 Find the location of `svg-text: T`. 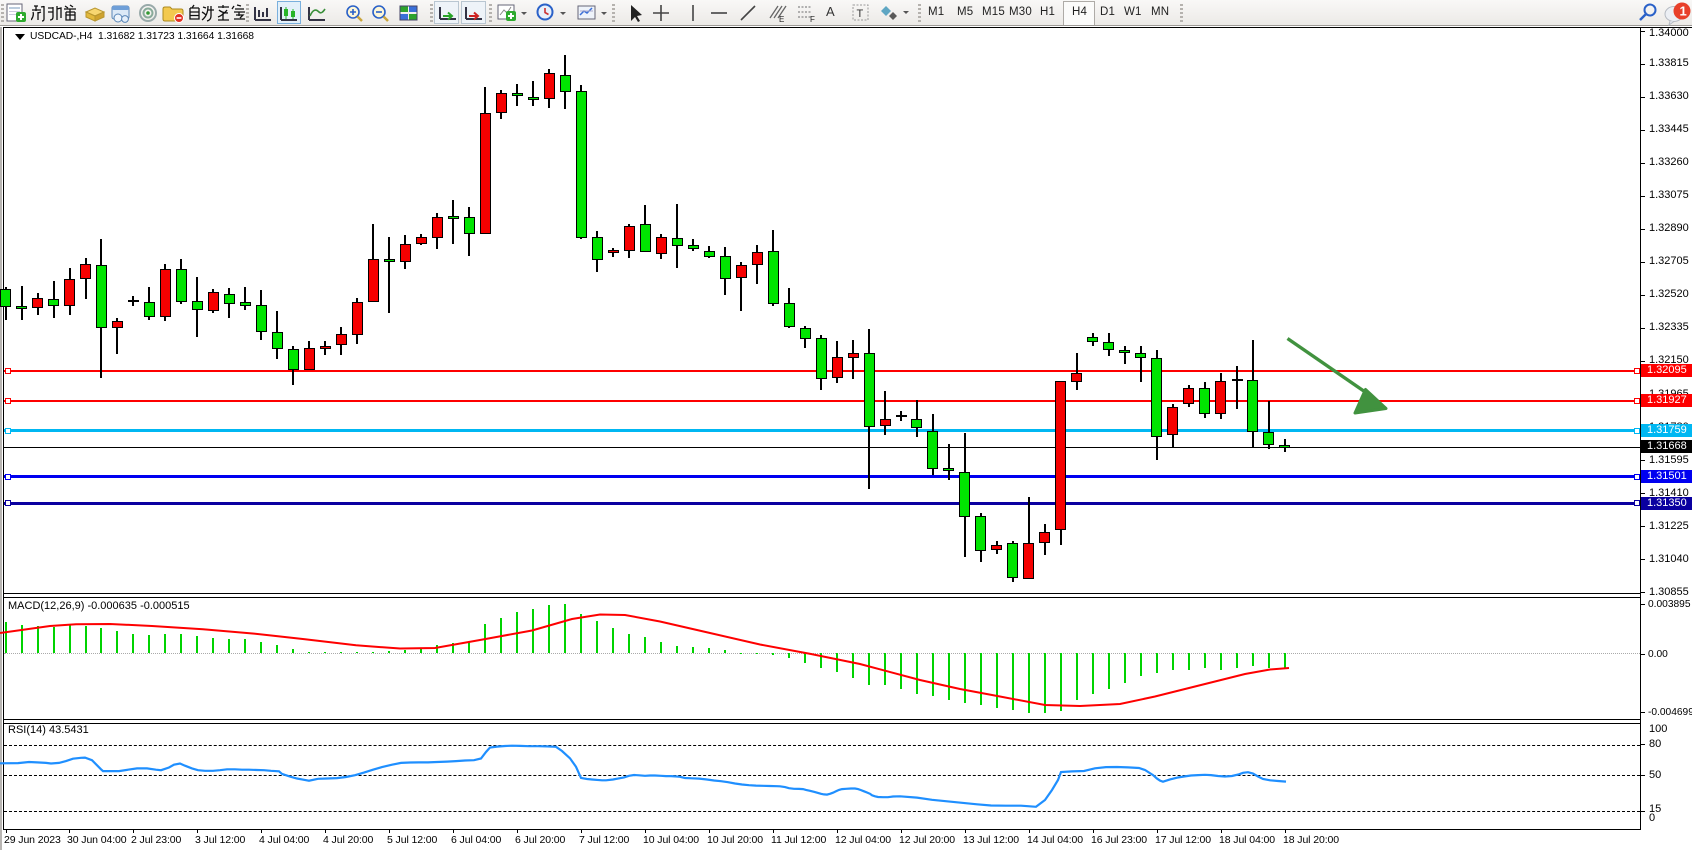

svg-text: T is located at coordinates (860, 14).